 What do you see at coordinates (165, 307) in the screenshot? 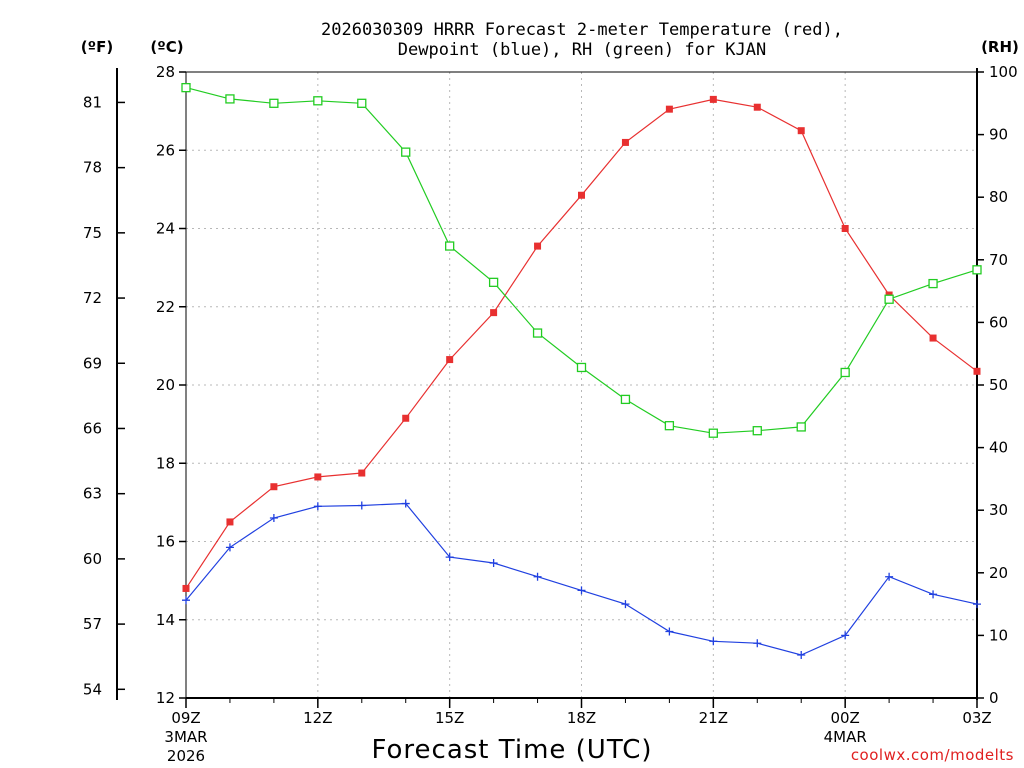
I see `celsius-tick-label-5: 22` at bounding box center [165, 307].